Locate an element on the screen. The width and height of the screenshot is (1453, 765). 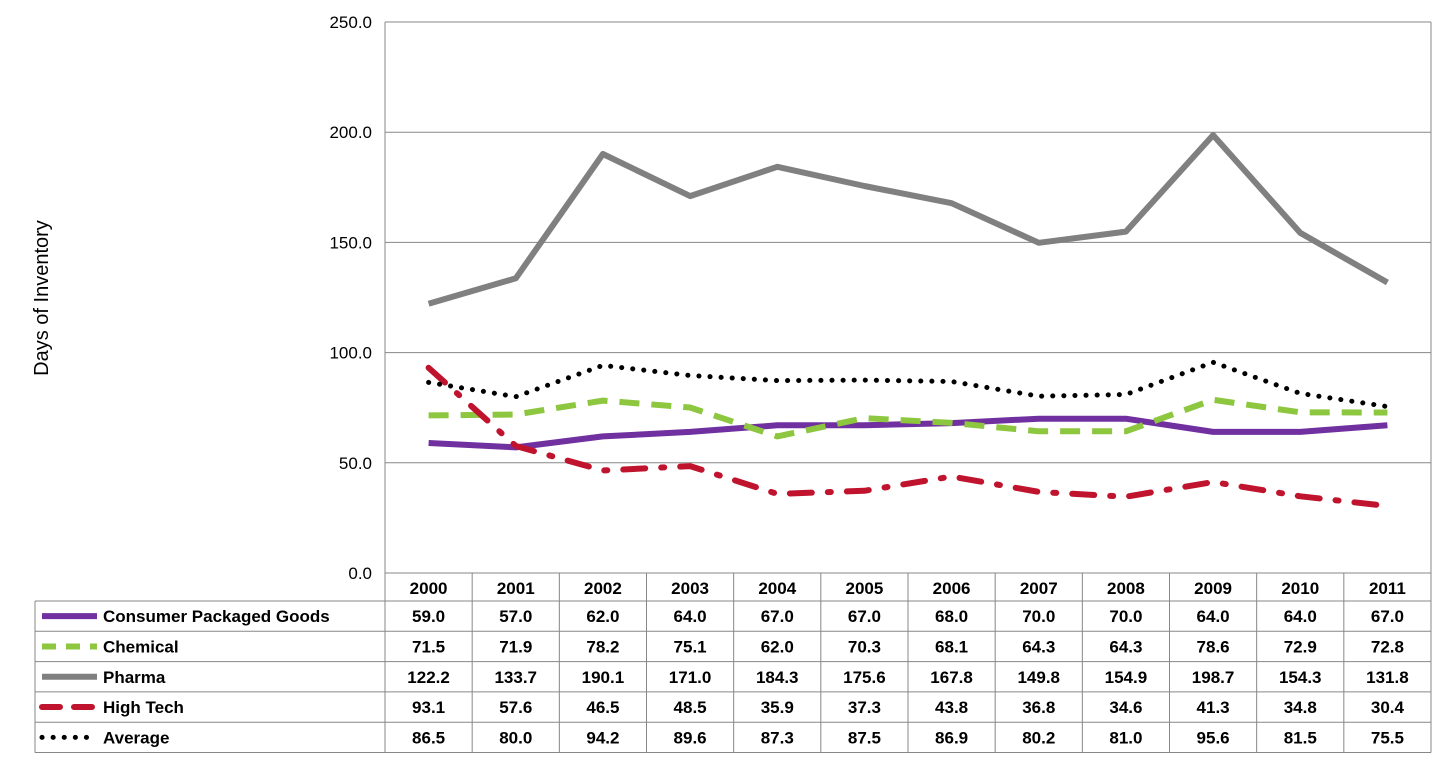
data-label-high-tech: 93.1 is located at coordinates (428, 707).